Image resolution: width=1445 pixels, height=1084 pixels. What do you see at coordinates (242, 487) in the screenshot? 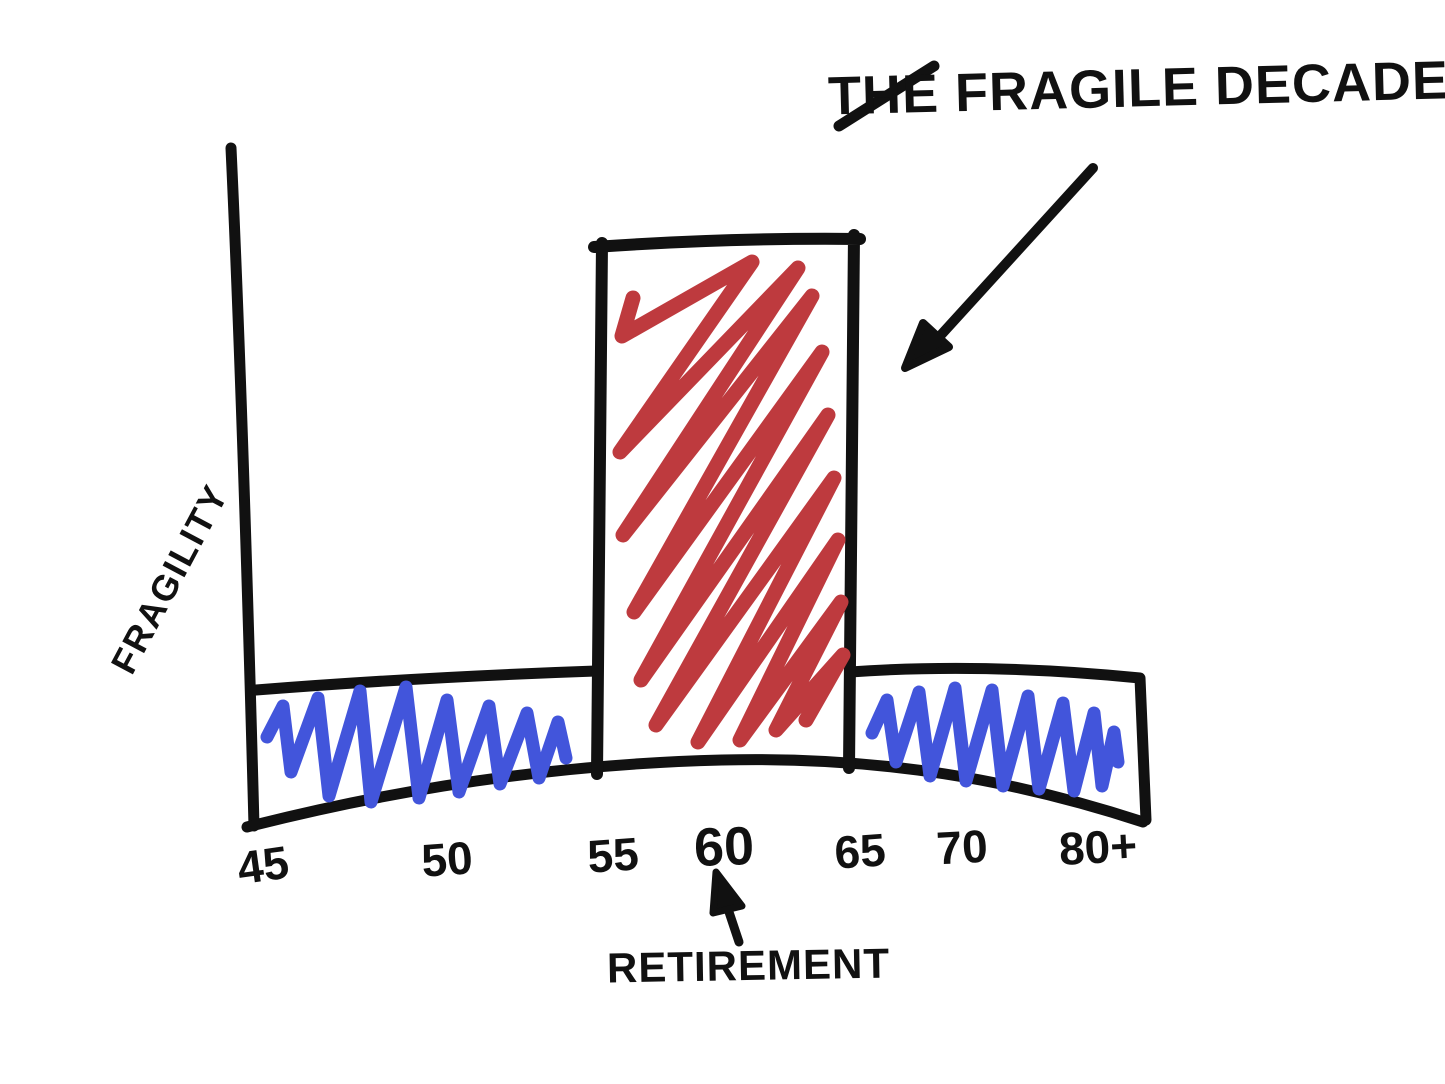
I see `y-axis-line` at bounding box center [242, 487].